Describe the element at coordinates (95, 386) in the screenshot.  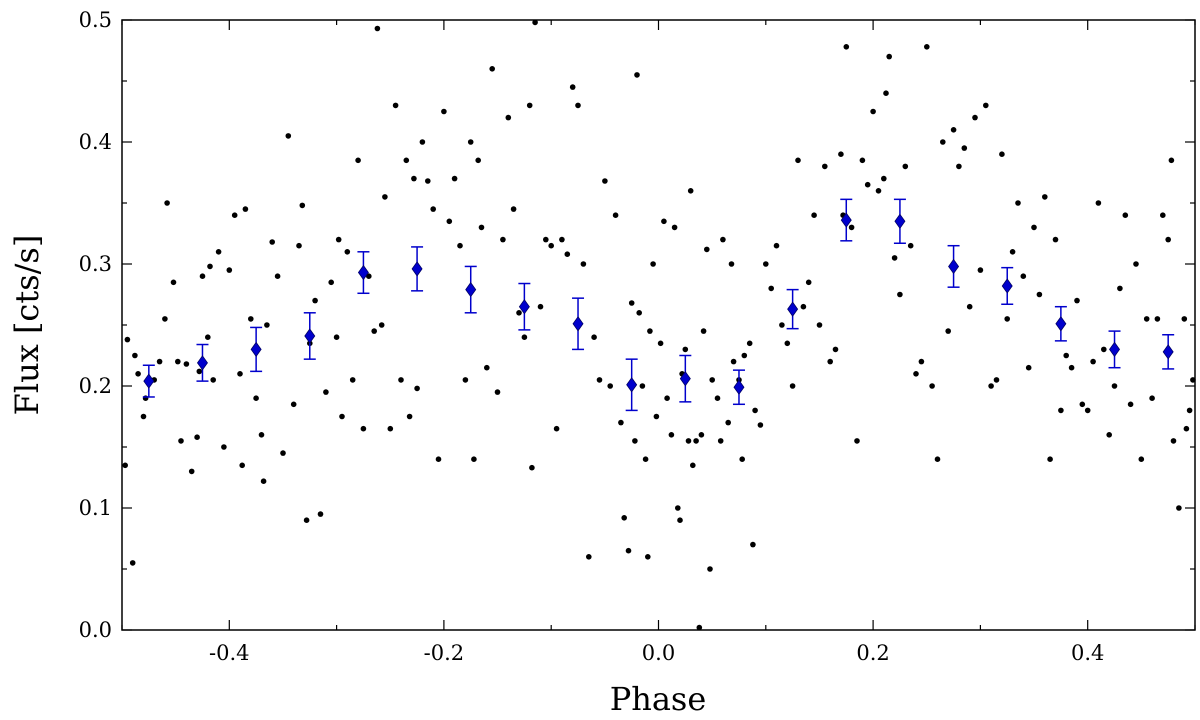
I see `y-tick-label: 0.2` at that location.